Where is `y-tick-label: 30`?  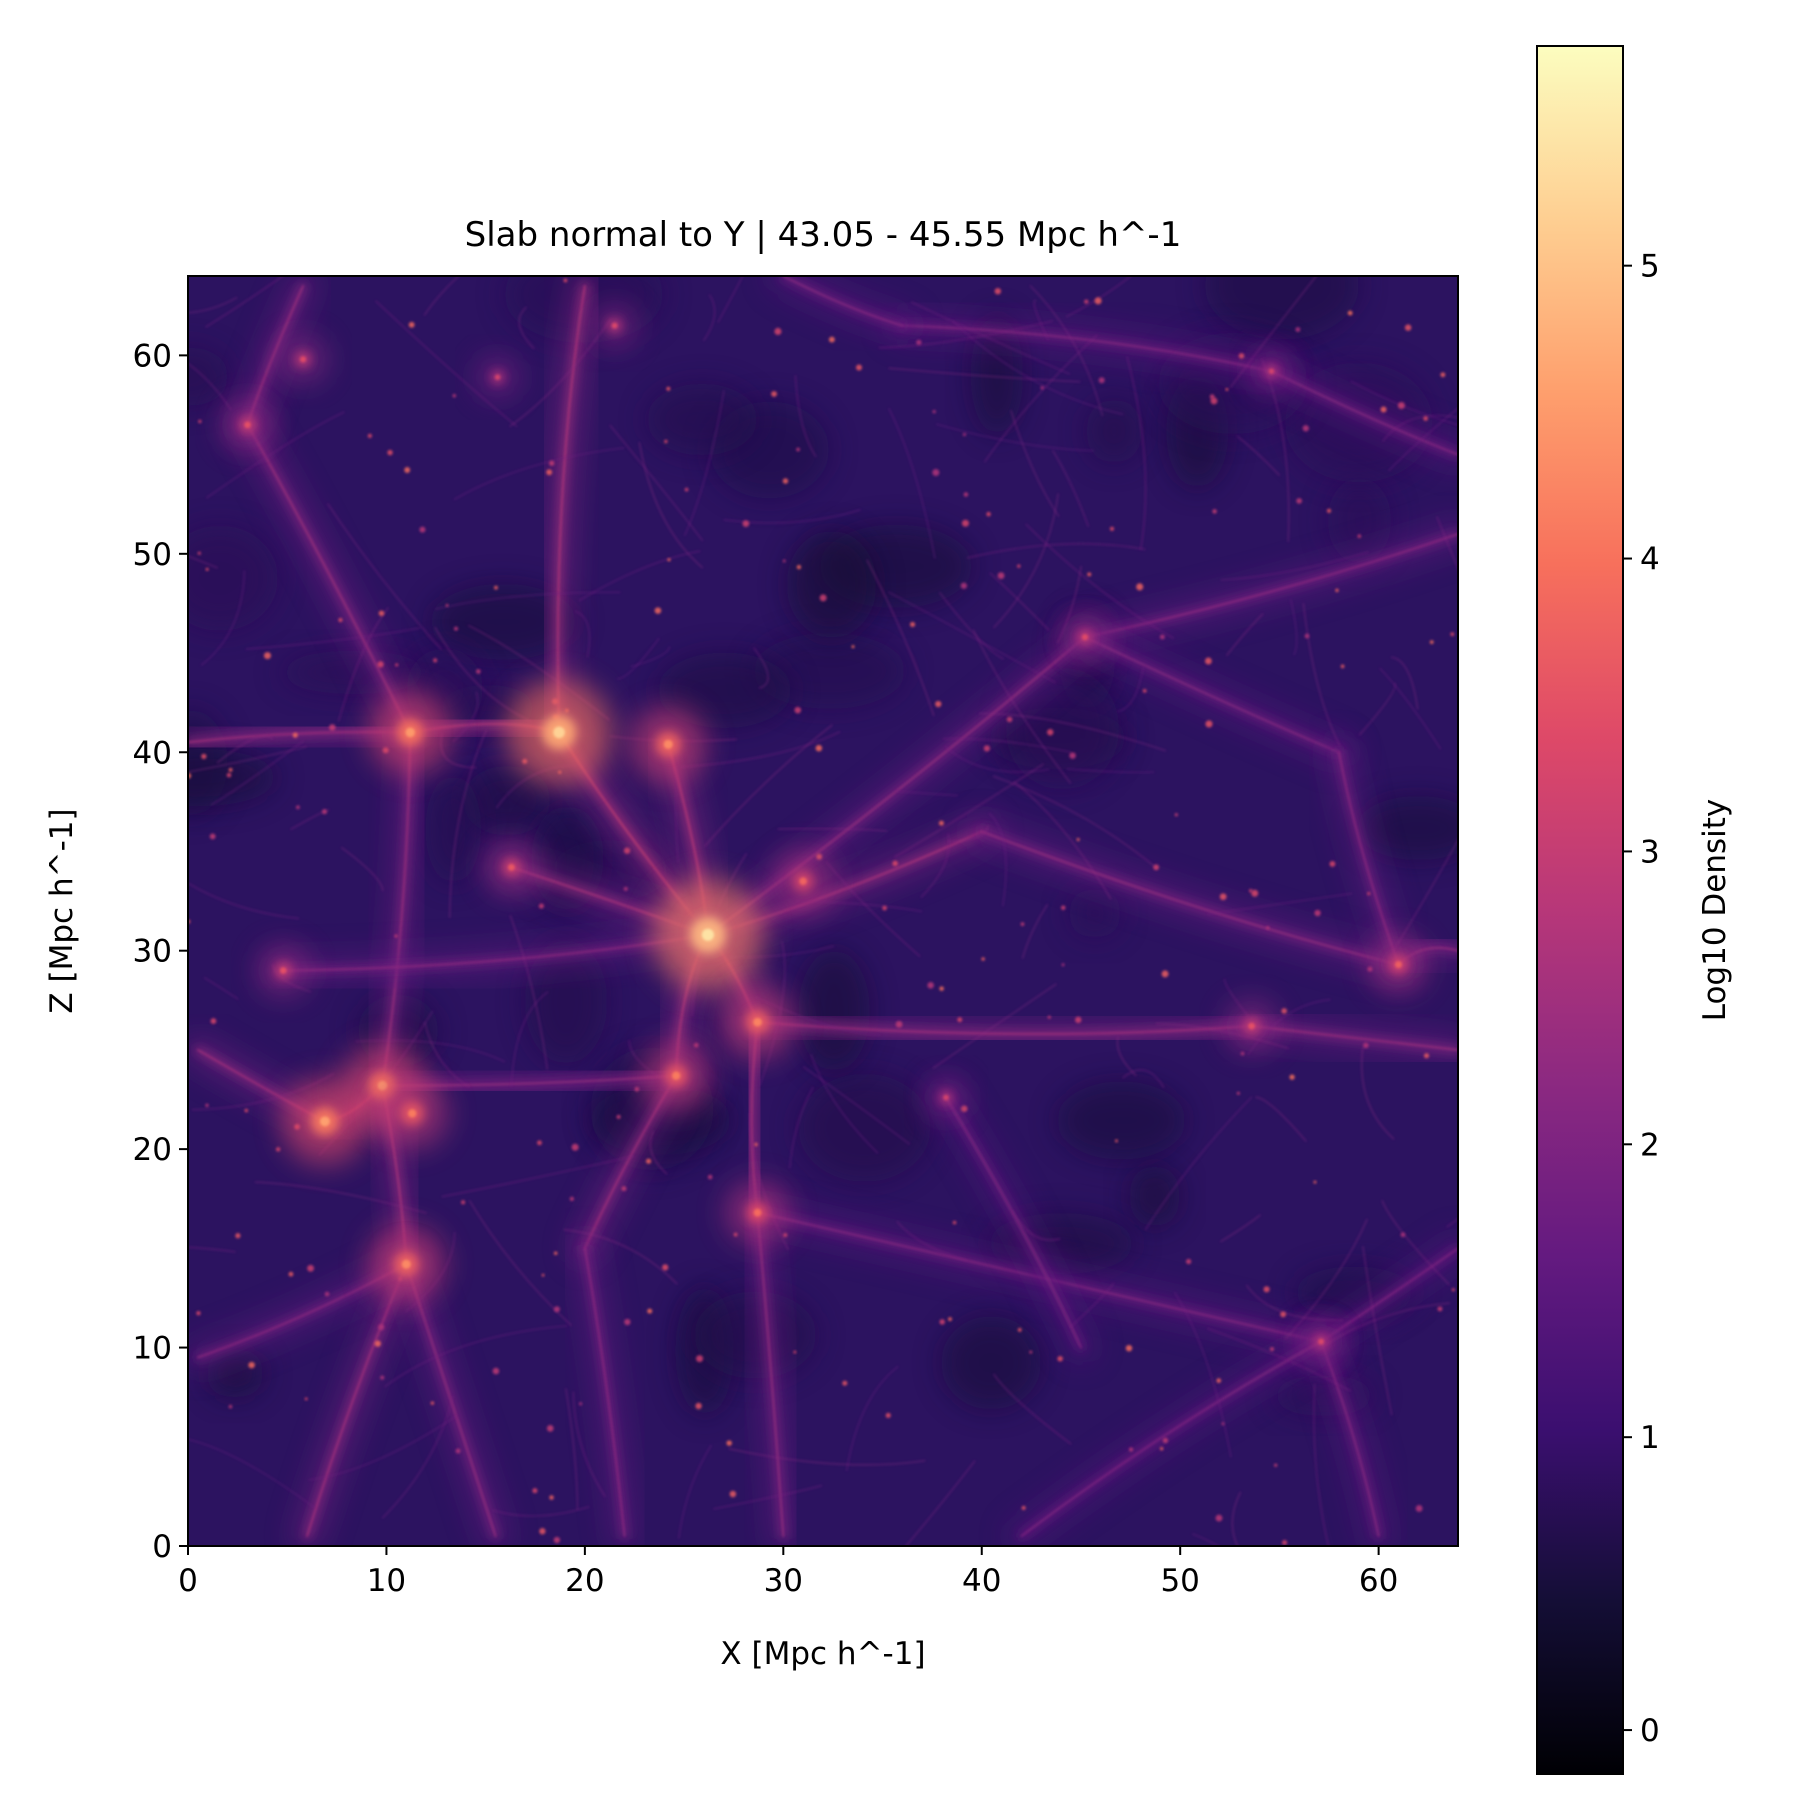
y-tick-label: 30 is located at coordinates (152, 952).